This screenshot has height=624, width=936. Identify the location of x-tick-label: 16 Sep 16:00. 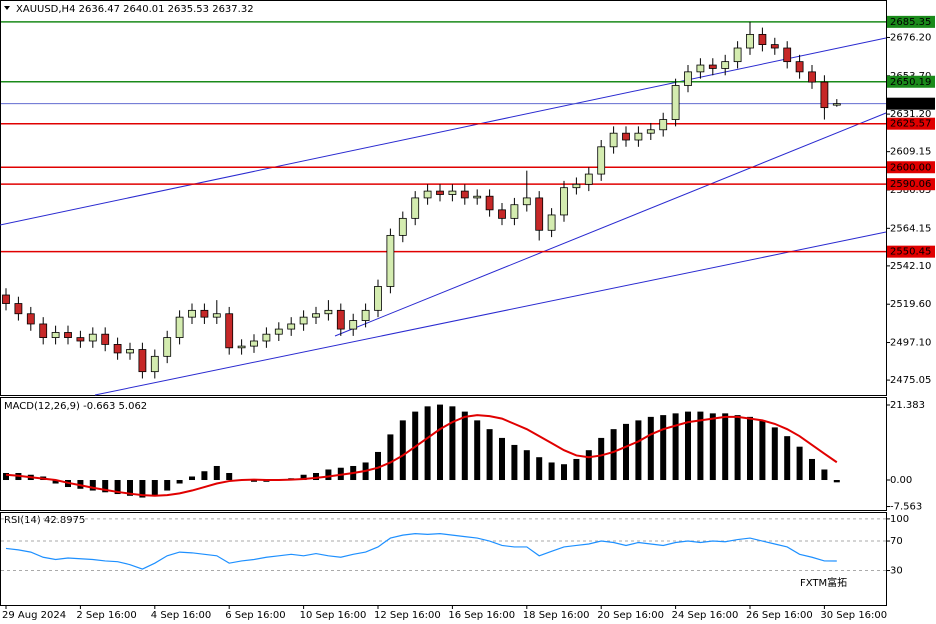
(481, 615).